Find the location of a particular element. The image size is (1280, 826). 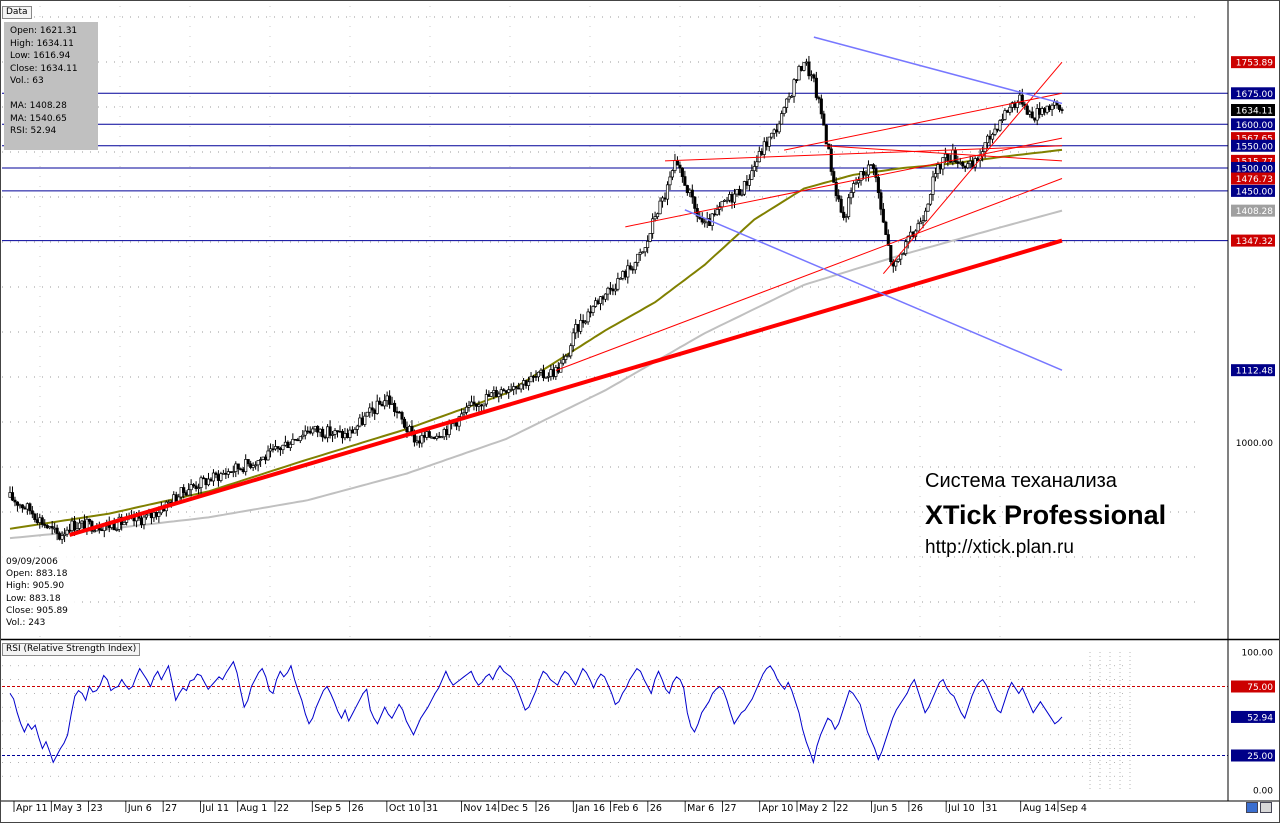

zoom-icon is located at coordinates (1252, 807).